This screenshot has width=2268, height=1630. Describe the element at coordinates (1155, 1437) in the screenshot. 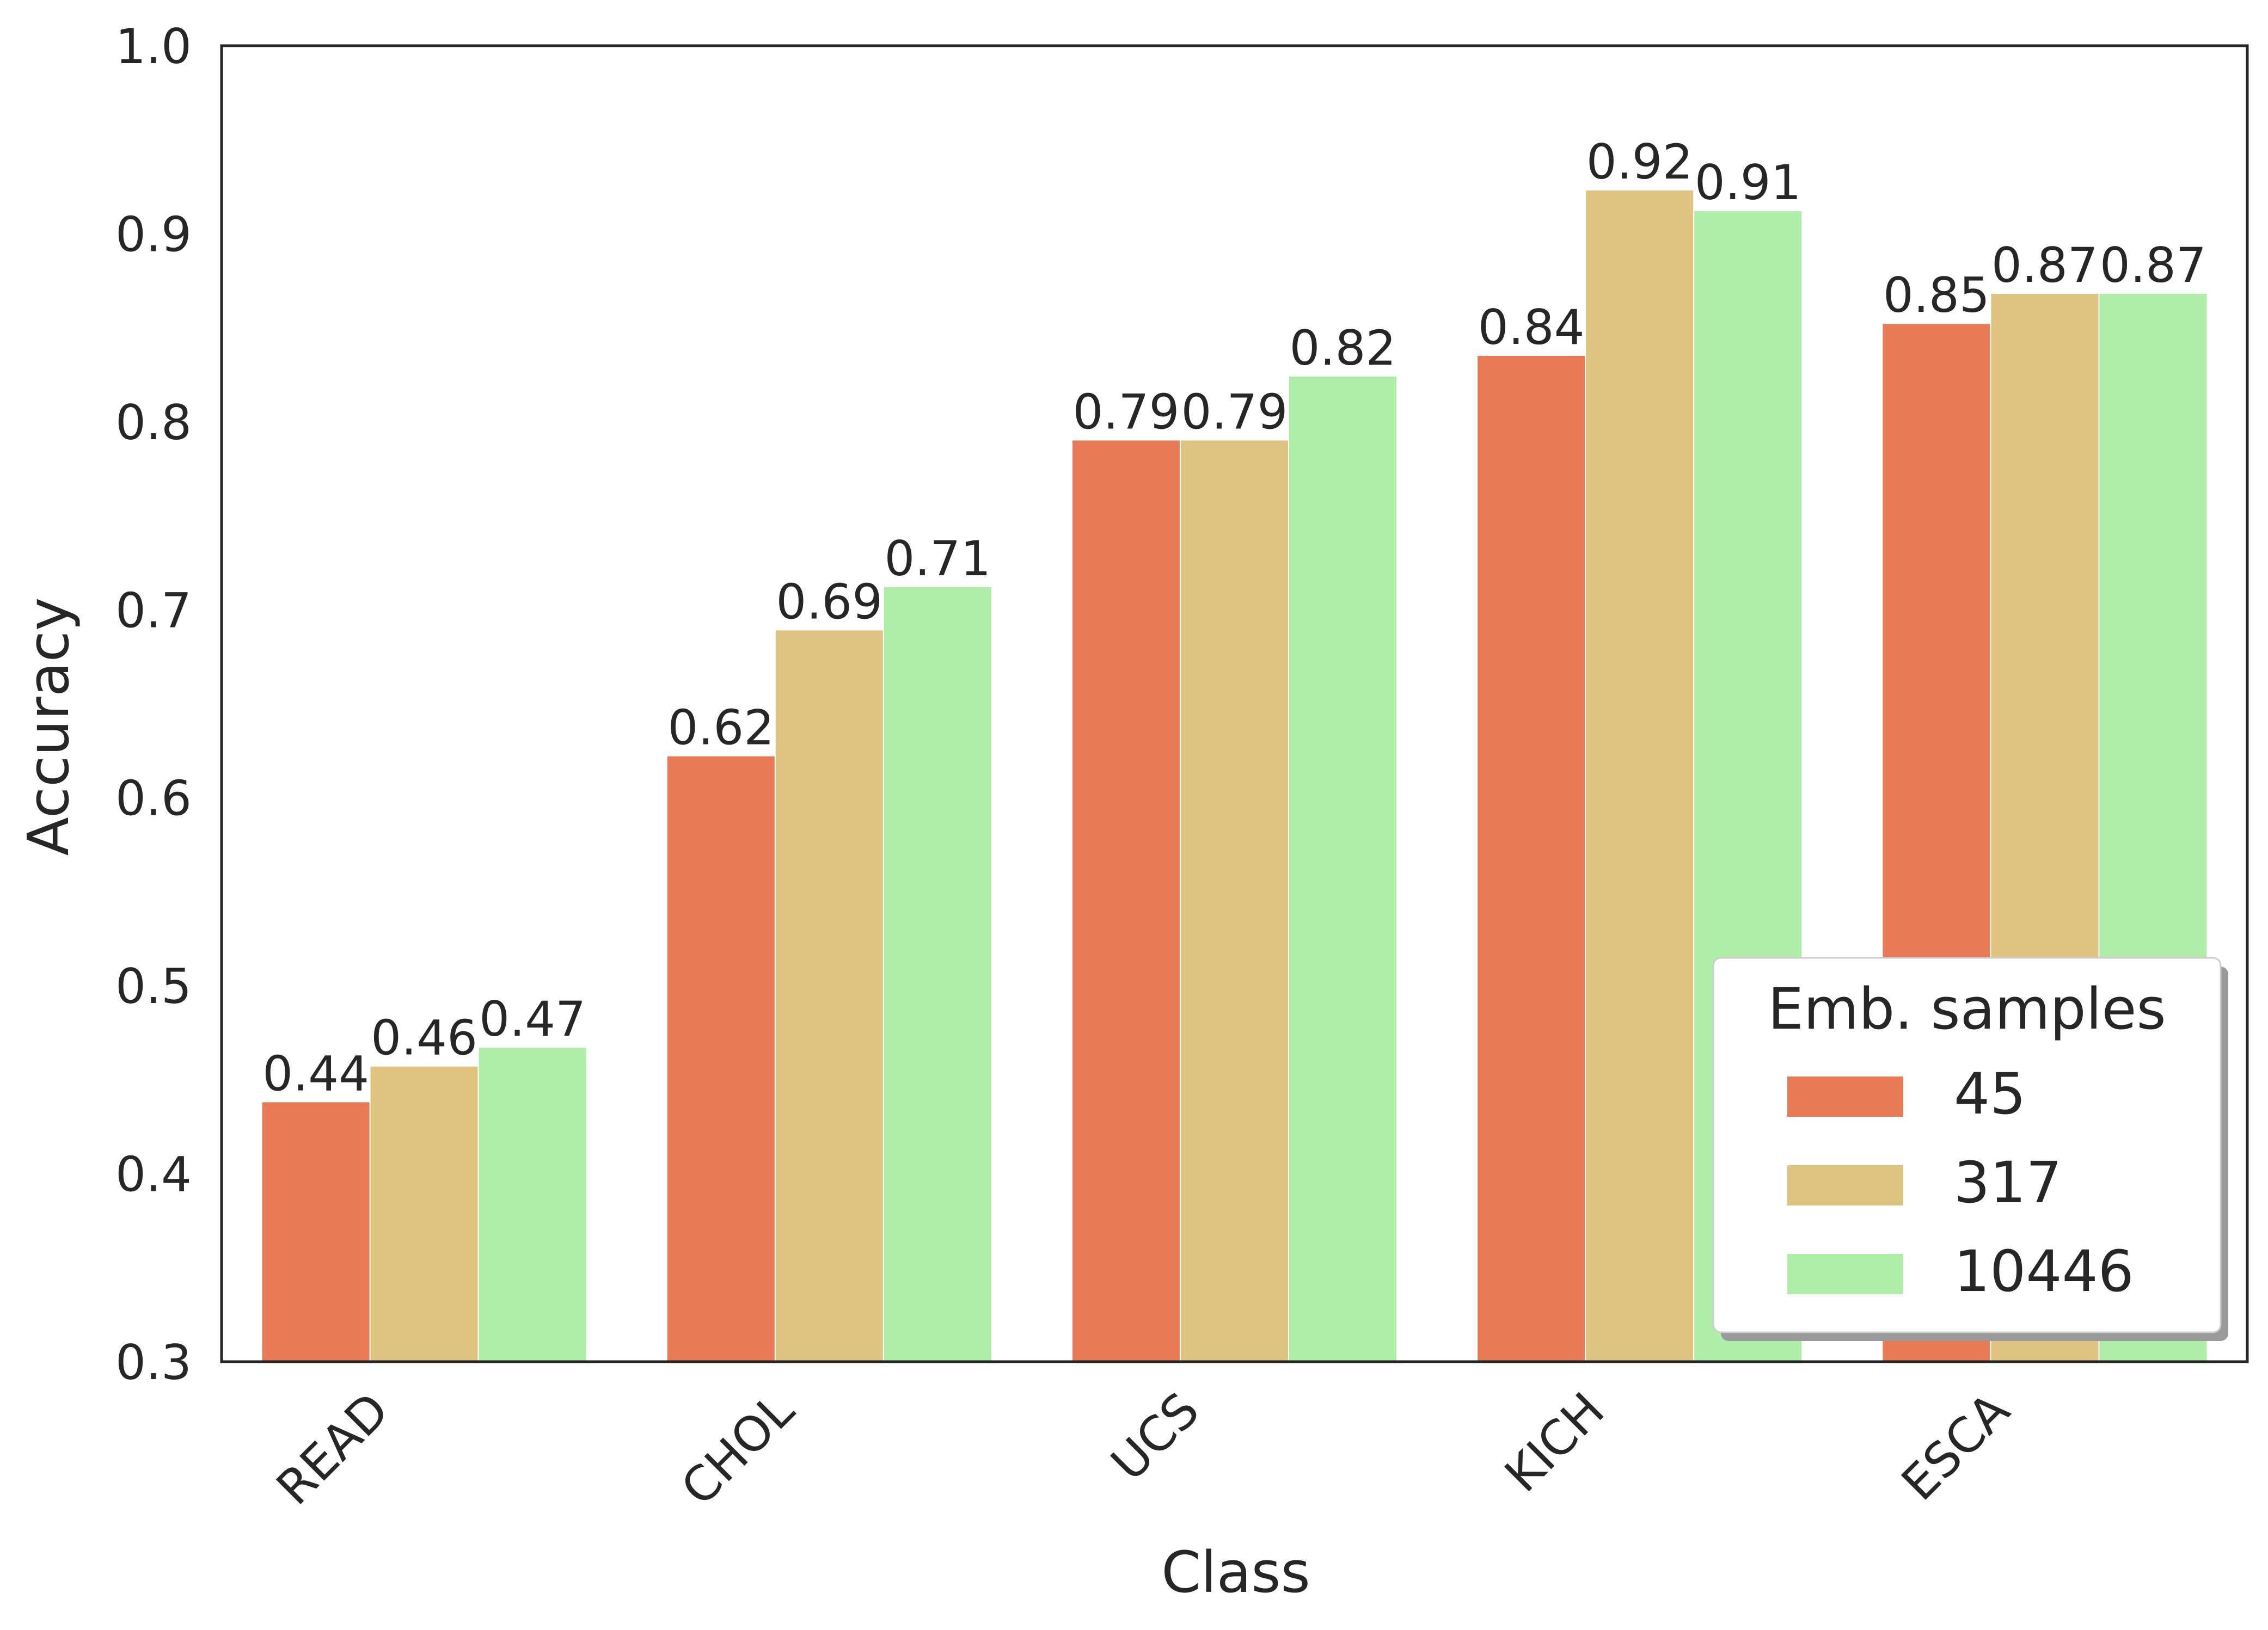

I see `x-tick-label-ucs: UCS` at that location.